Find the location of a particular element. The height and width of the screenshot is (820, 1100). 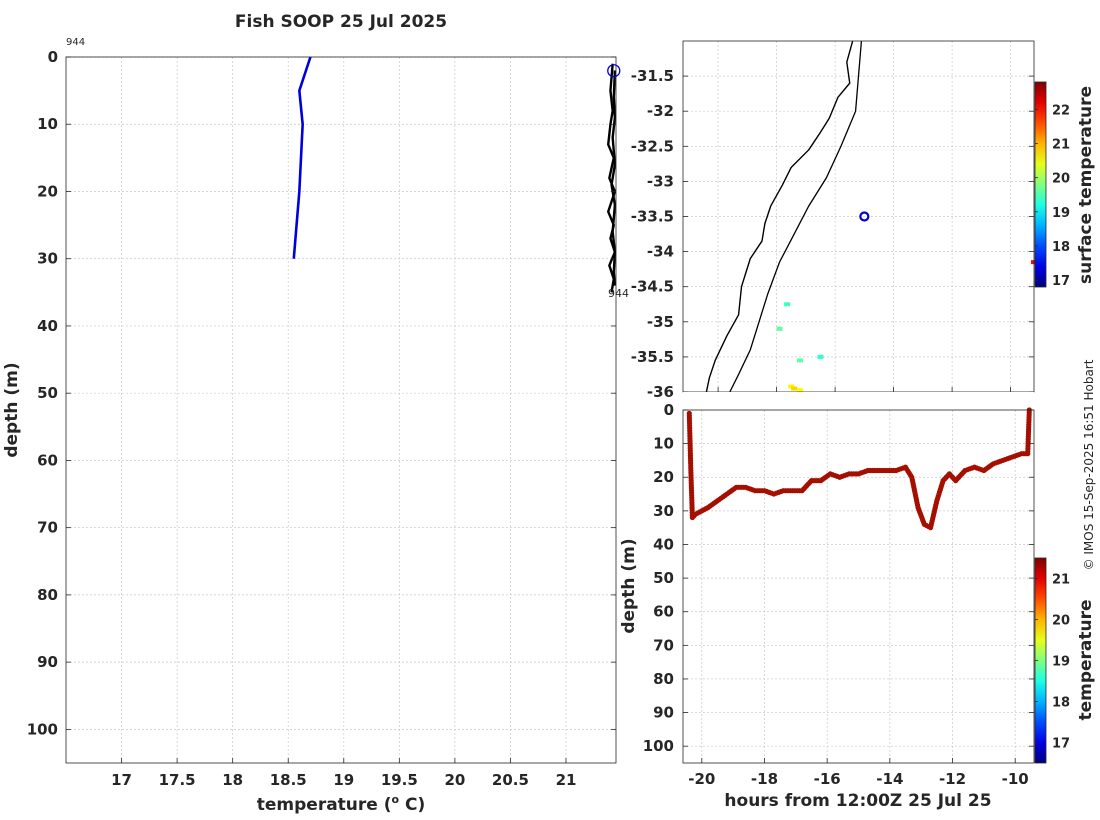

map-shelf-contour is located at coordinates (796, 216).